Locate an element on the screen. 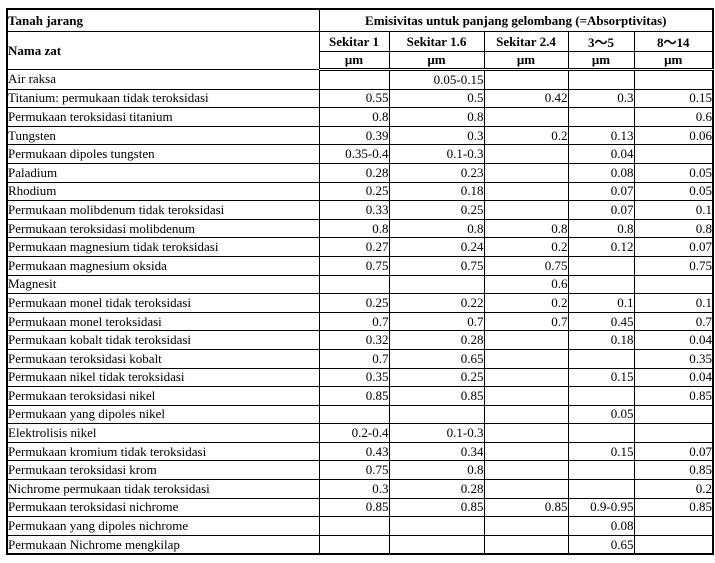 This screenshot has width=715, height=563. substance-name: Permukaan monel teroksidasi is located at coordinates (163, 321).